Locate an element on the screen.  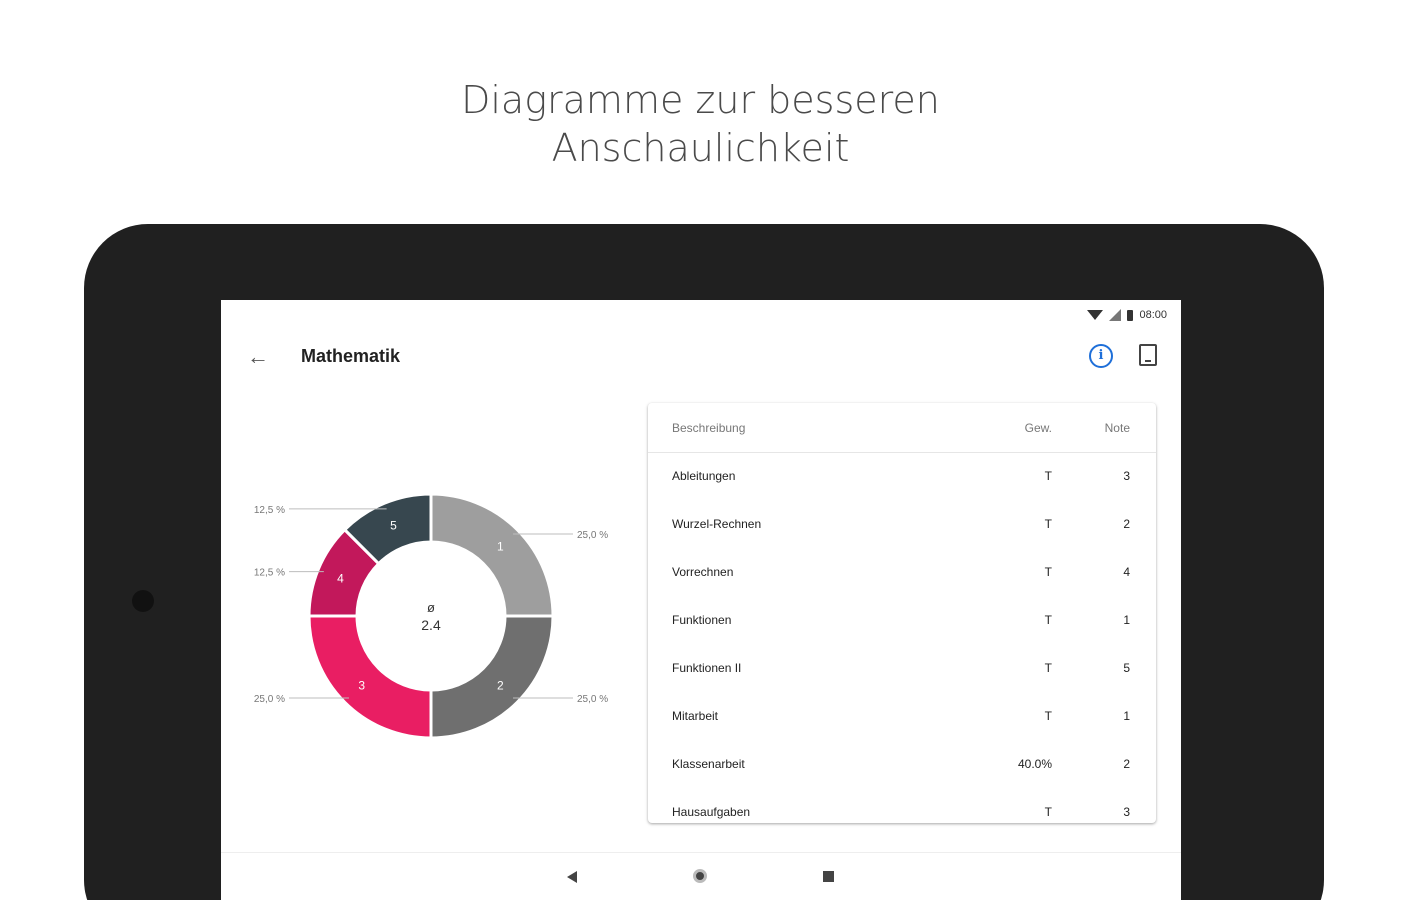
header-description: Beschreibung is located at coordinates (709, 428).